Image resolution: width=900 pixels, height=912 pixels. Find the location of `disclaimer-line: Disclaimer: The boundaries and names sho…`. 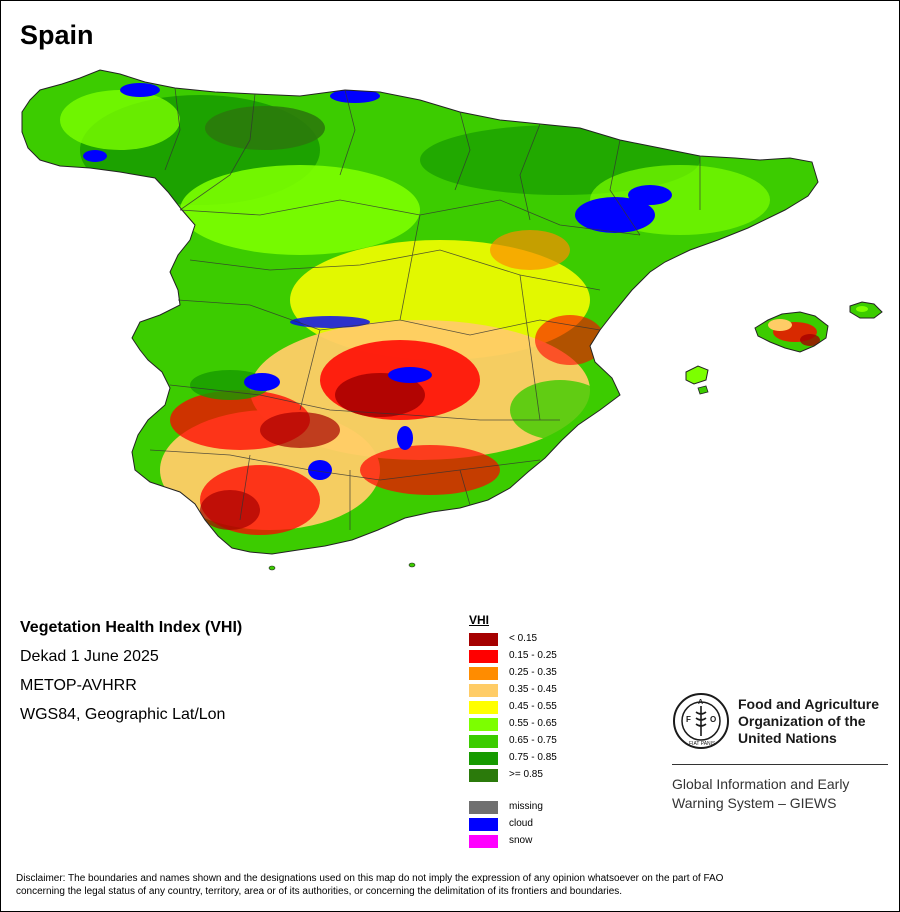

disclaimer-line: Disclaimer: The boundaries and names sho… is located at coordinates (370, 878).